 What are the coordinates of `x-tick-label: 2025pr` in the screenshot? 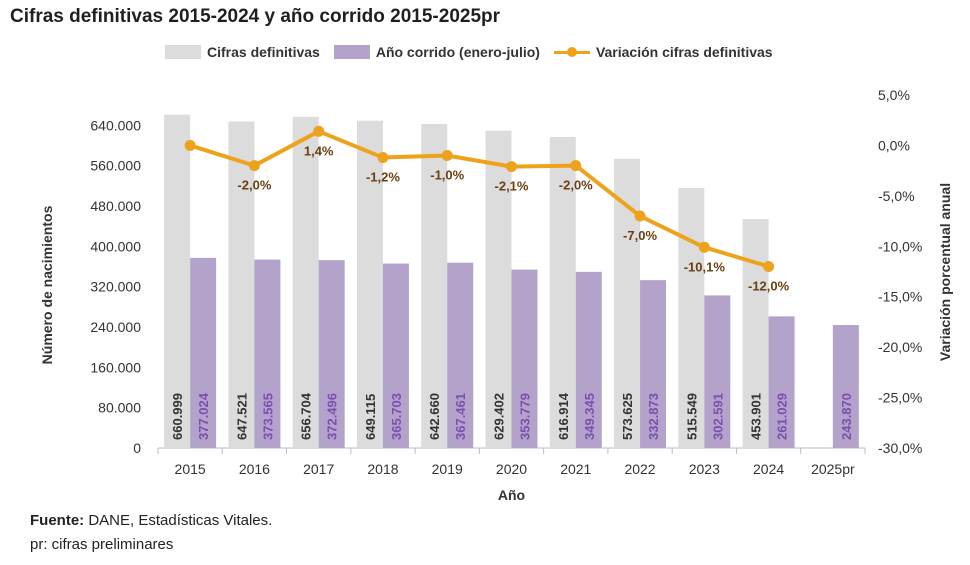 It's located at (833, 469).